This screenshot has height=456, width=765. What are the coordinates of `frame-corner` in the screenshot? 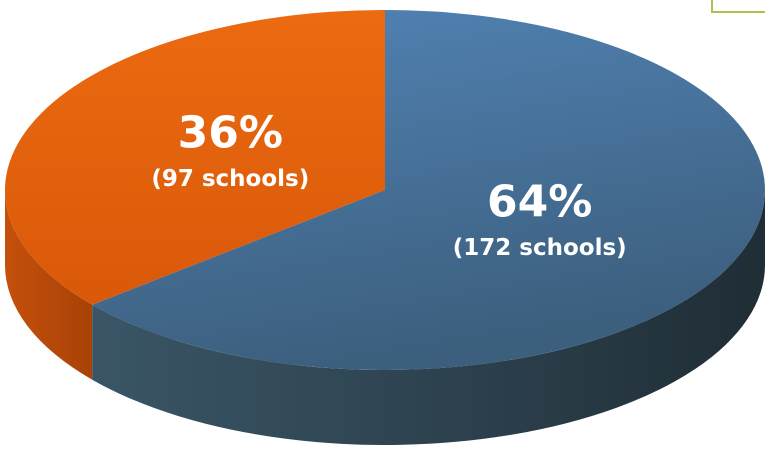 It's located at (738, 6).